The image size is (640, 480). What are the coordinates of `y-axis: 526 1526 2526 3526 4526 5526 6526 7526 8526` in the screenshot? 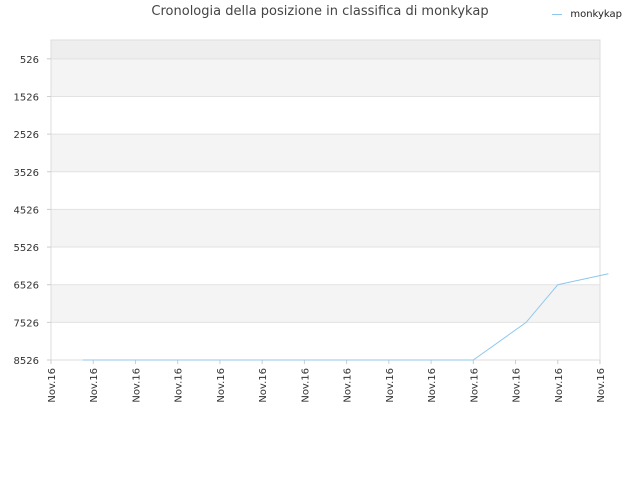 It's located at (32, 211).